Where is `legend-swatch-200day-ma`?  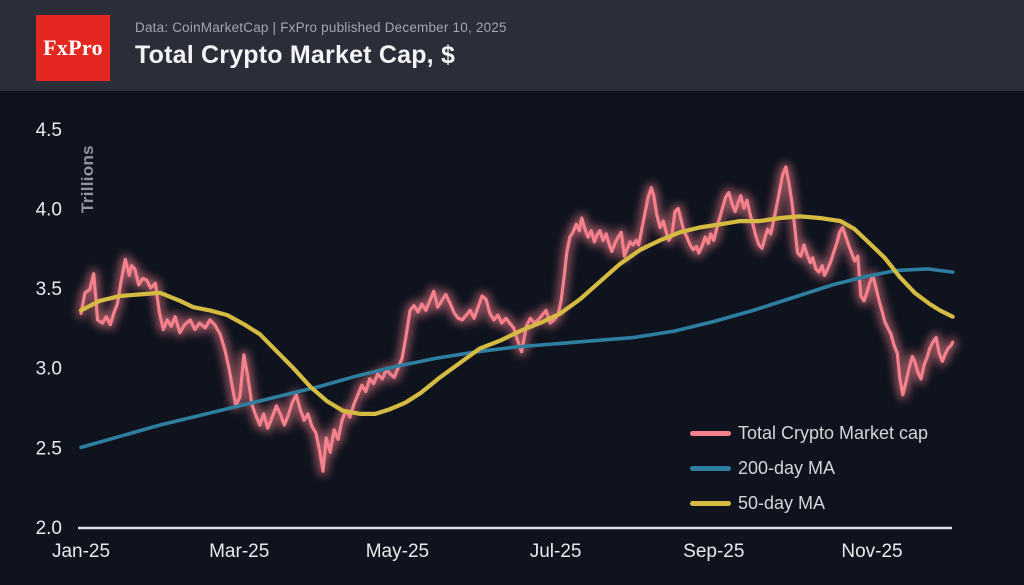 legend-swatch-200day-ma is located at coordinates (710, 468).